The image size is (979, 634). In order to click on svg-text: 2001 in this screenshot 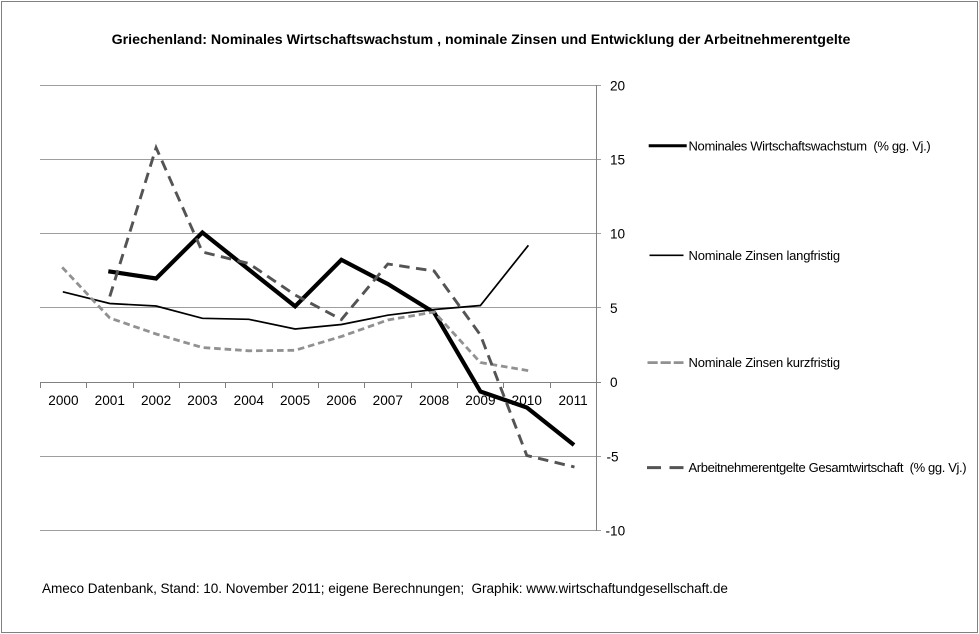, I will do `click(110, 400)`.